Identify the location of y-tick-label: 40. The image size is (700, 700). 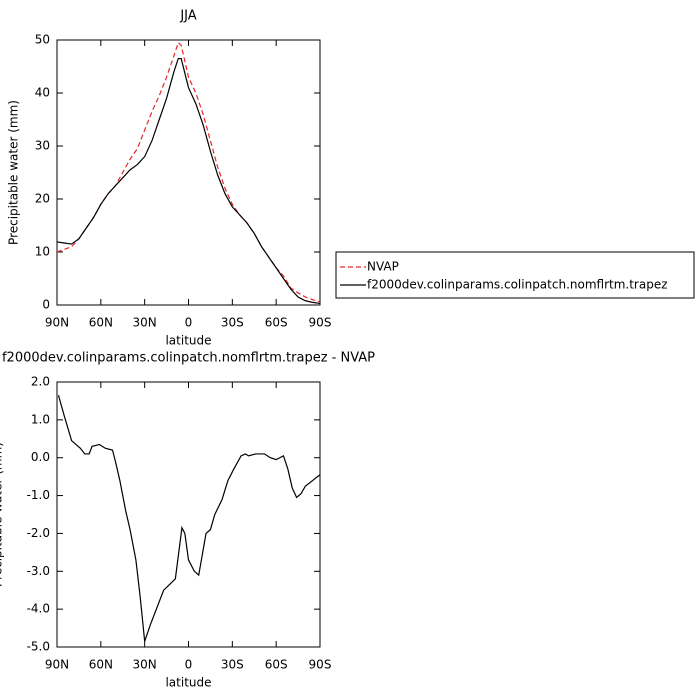
(42, 93).